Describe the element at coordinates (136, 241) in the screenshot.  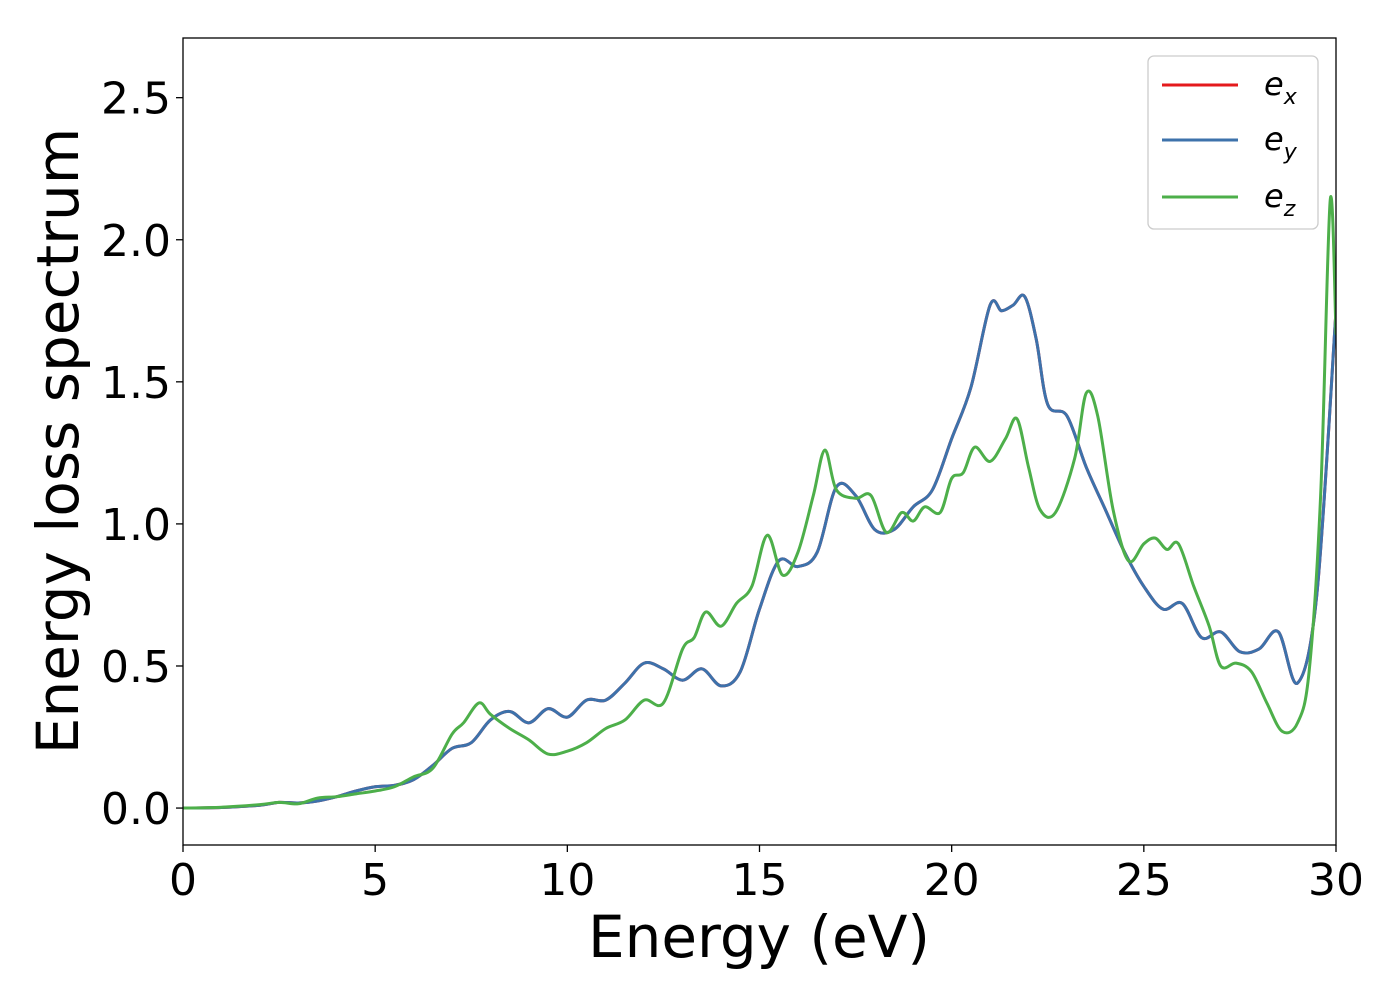
I see `y-tick-label: 2.0` at that location.